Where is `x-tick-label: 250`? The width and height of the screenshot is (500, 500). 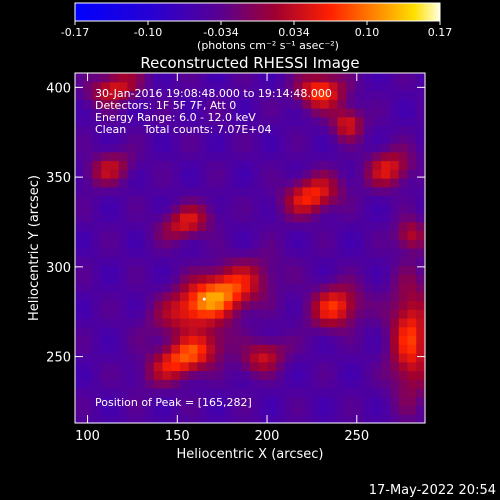 x-tick-label: 250 is located at coordinates (356, 436).